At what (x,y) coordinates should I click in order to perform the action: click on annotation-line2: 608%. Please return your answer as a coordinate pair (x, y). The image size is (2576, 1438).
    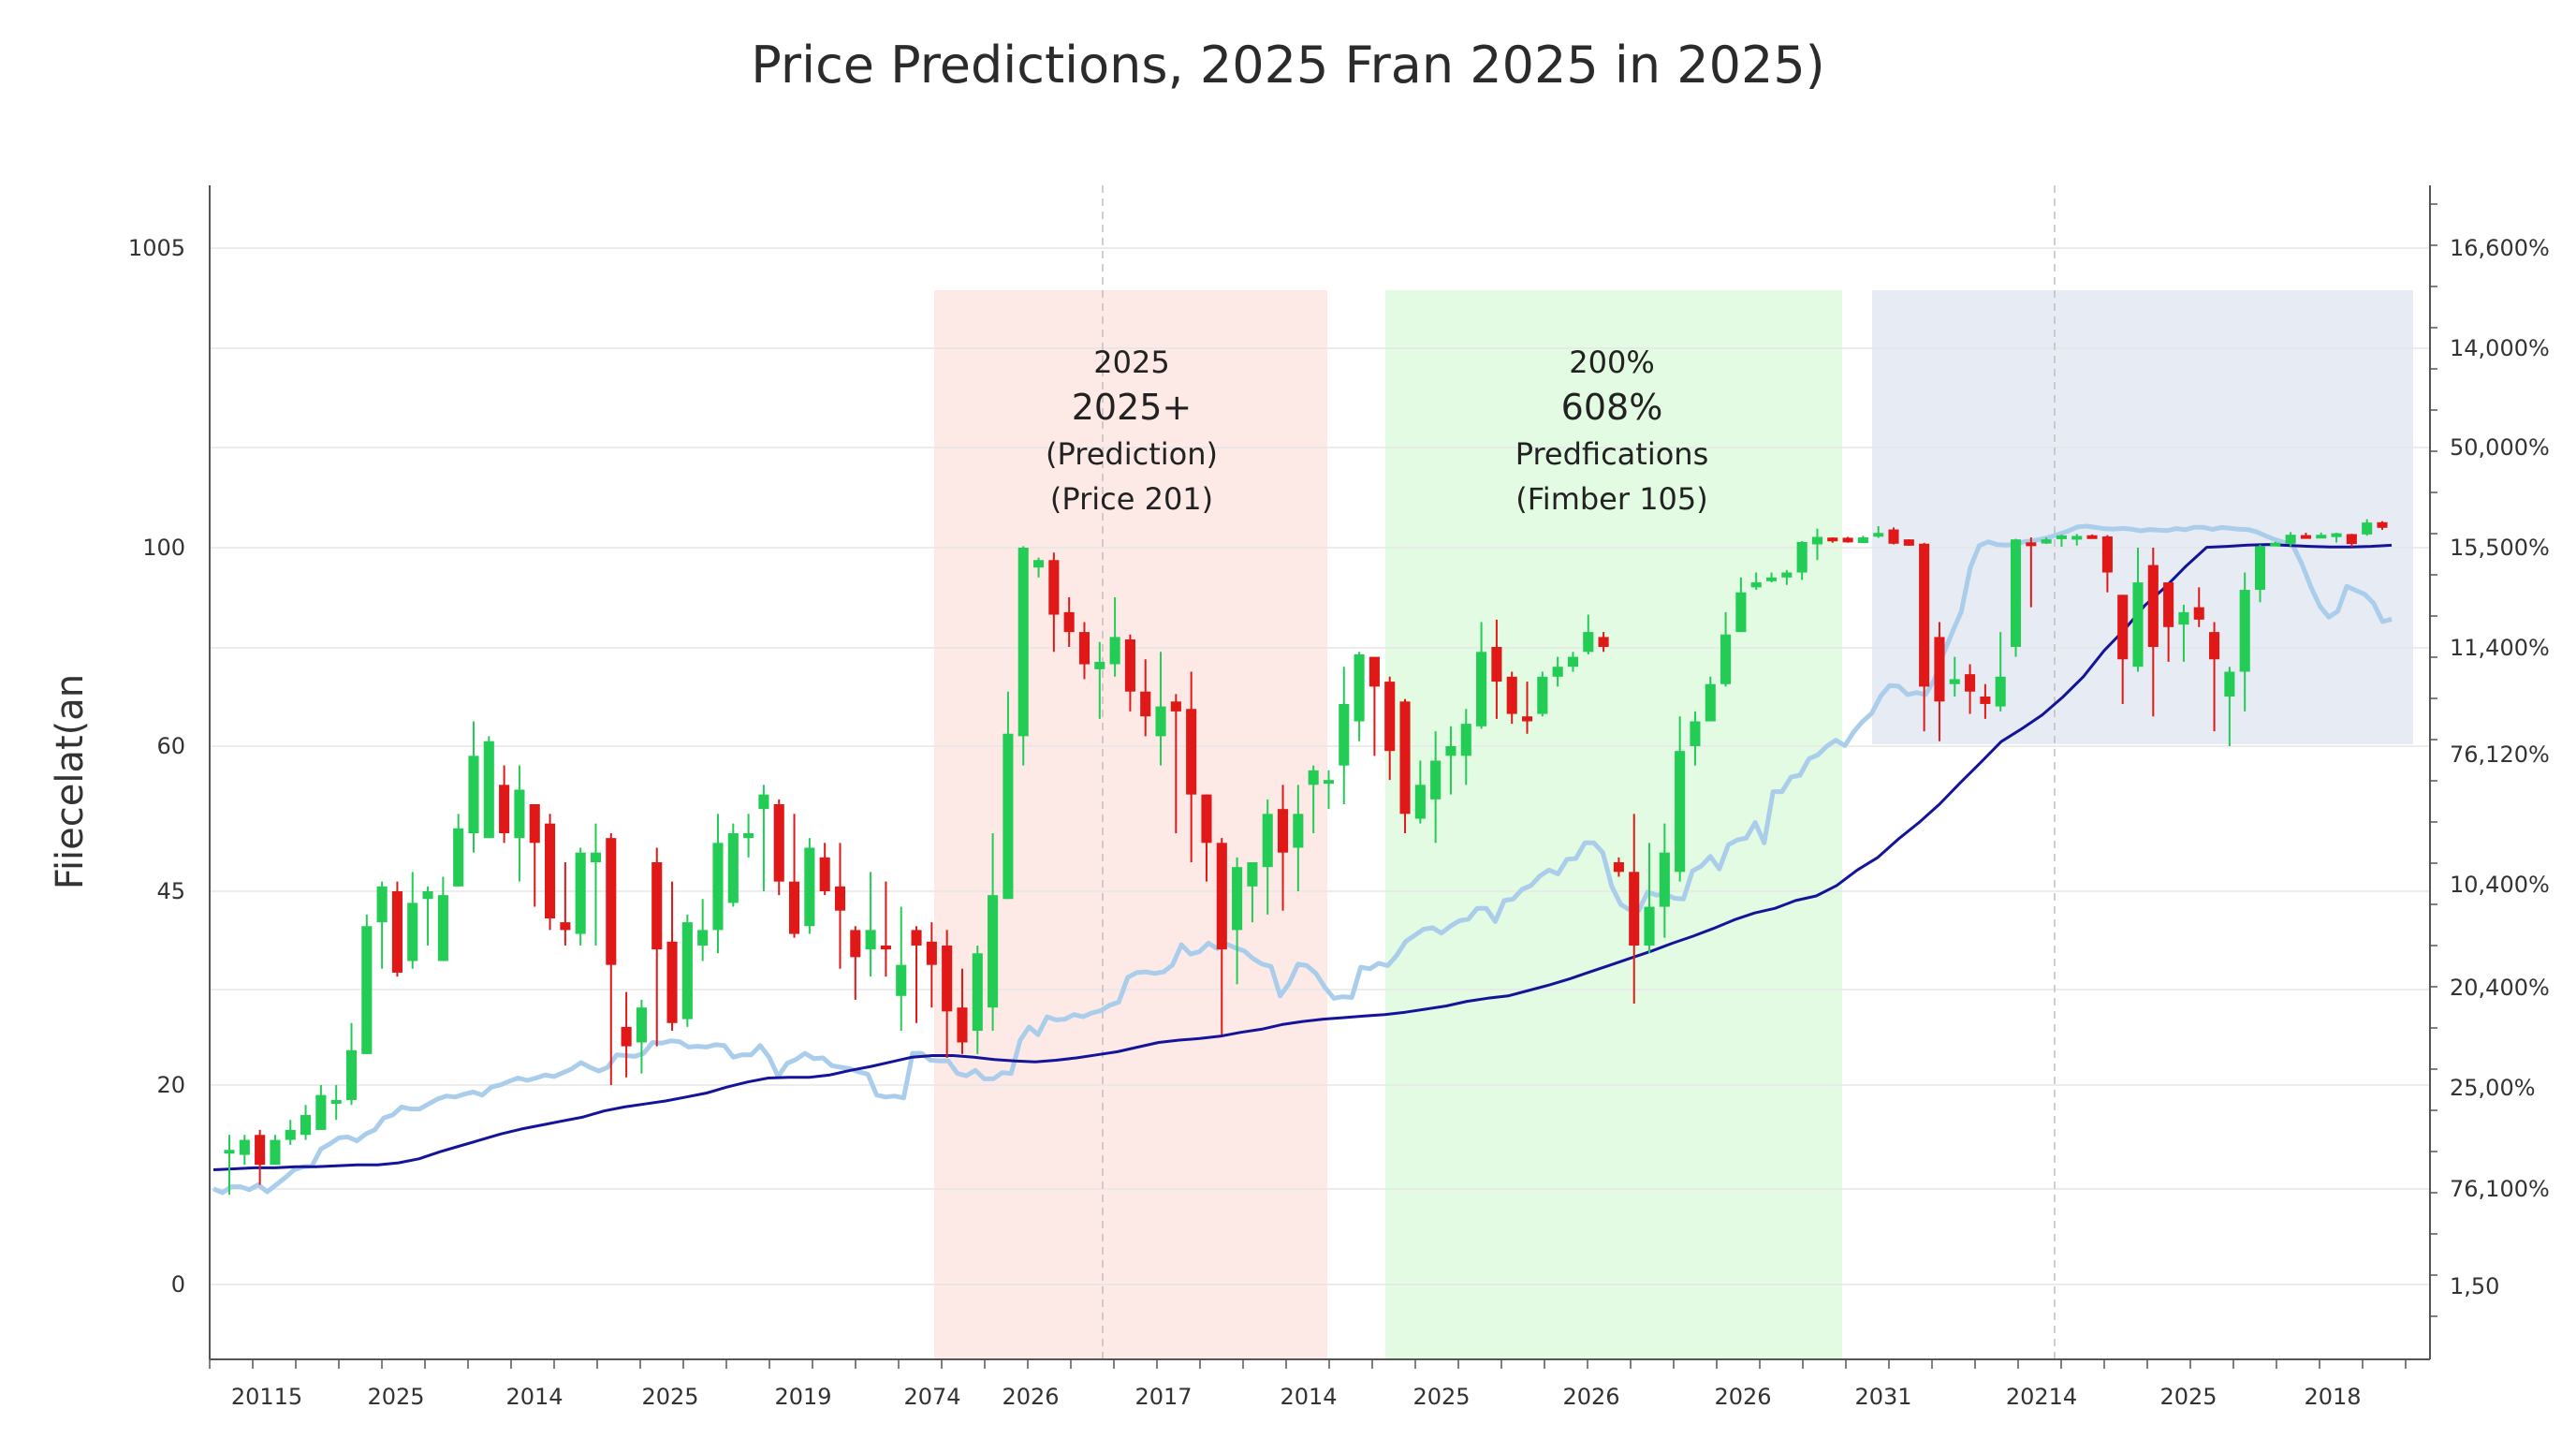
    Looking at the image, I should click on (1612, 407).